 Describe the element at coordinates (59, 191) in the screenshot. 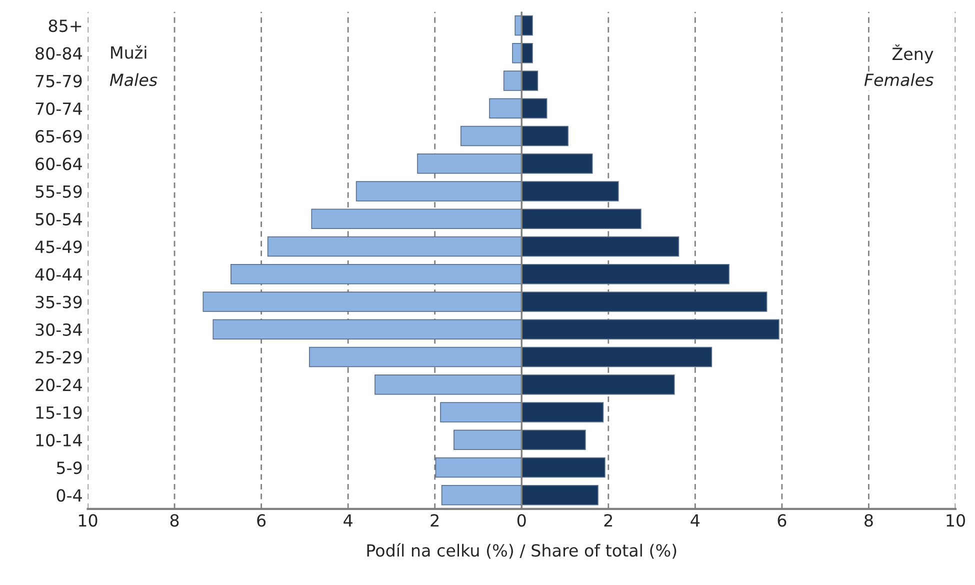

I see `y-tick-label: 55-59` at that location.